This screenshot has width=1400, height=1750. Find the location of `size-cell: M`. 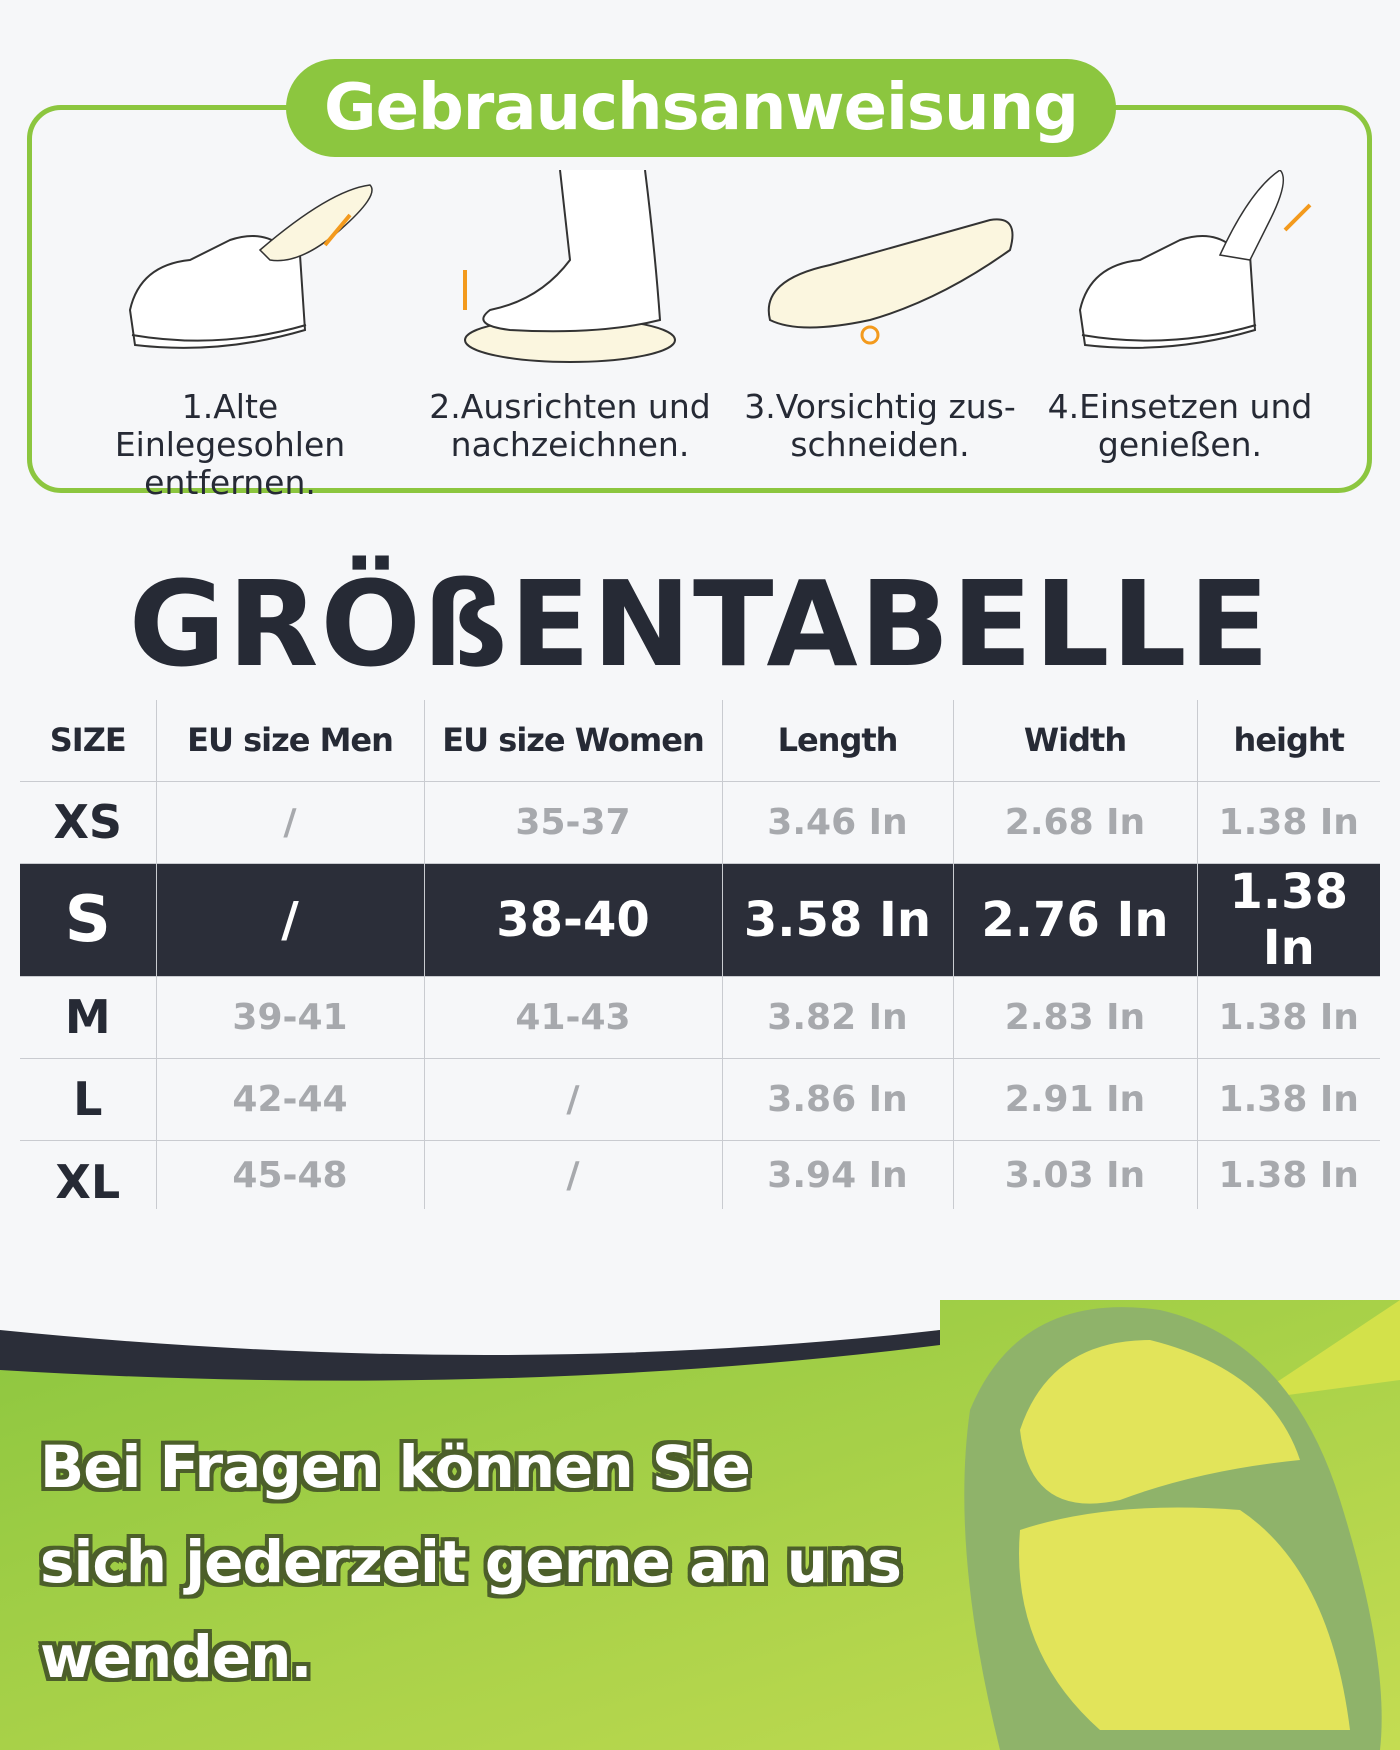

size-cell: M is located at coordinates (88, 1017).